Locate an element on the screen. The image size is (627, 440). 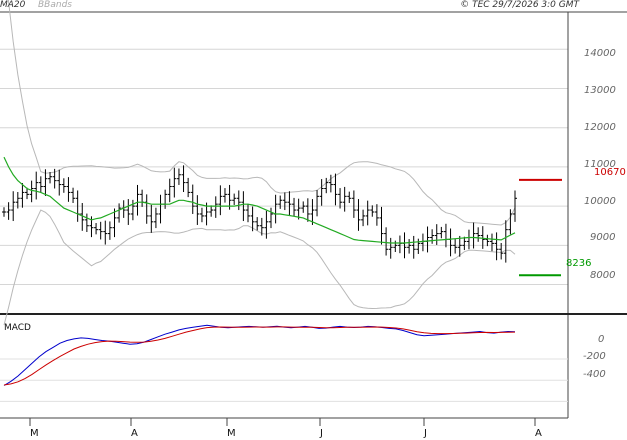
y-tick-13000: 13000 is located at coordinates (600, 90).